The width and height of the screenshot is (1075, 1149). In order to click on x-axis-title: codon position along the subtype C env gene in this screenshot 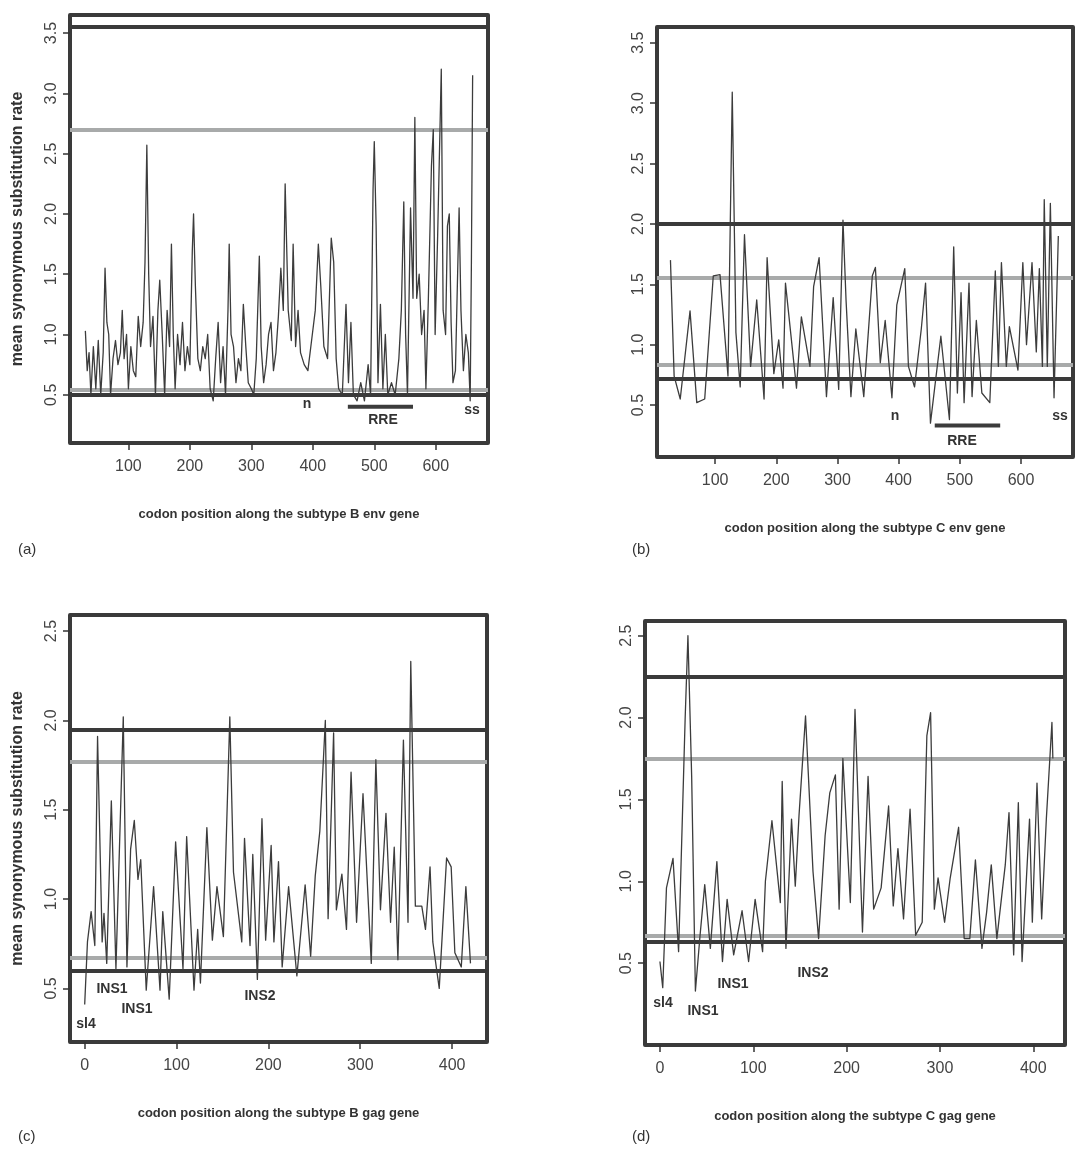, I will do `click(865, 527)`.